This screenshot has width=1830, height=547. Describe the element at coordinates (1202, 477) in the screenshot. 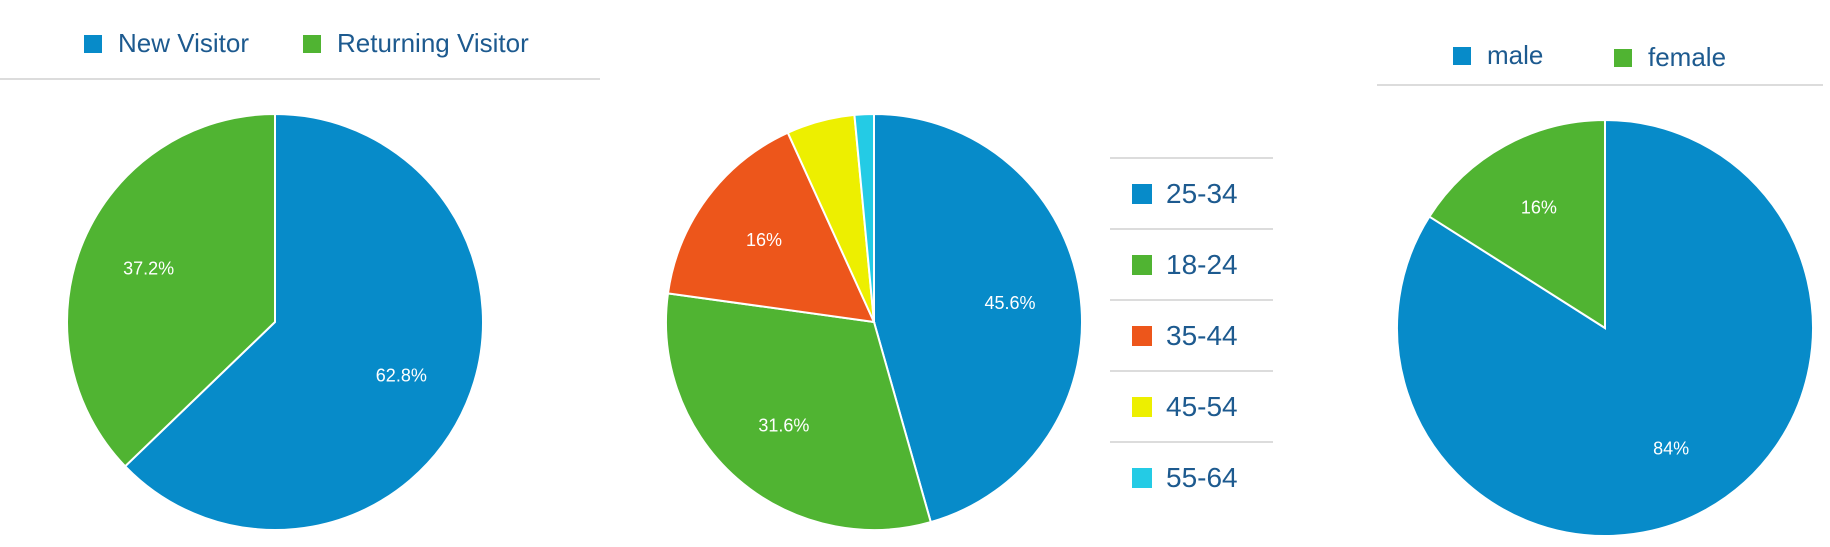

I see `legend-label: 55-64` at that location.